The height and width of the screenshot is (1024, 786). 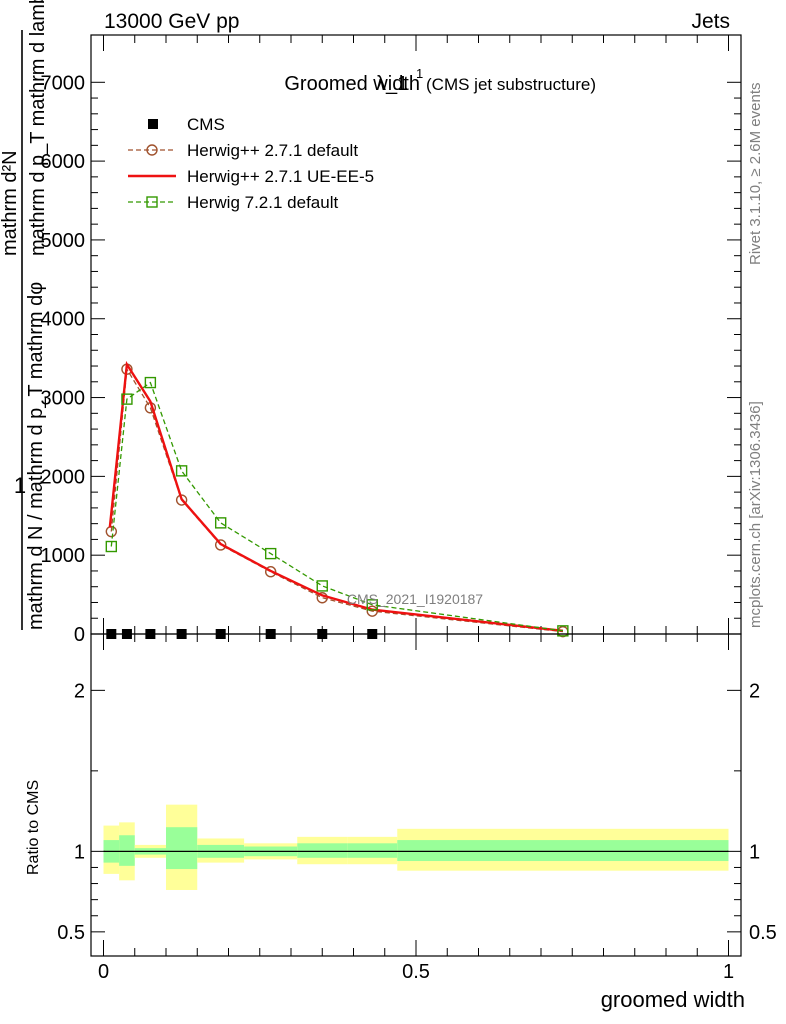 What do you see at coordinates (419, 73) in the screenshot?
I see `main-title-sup: 1` at bounding box center [419, 73].